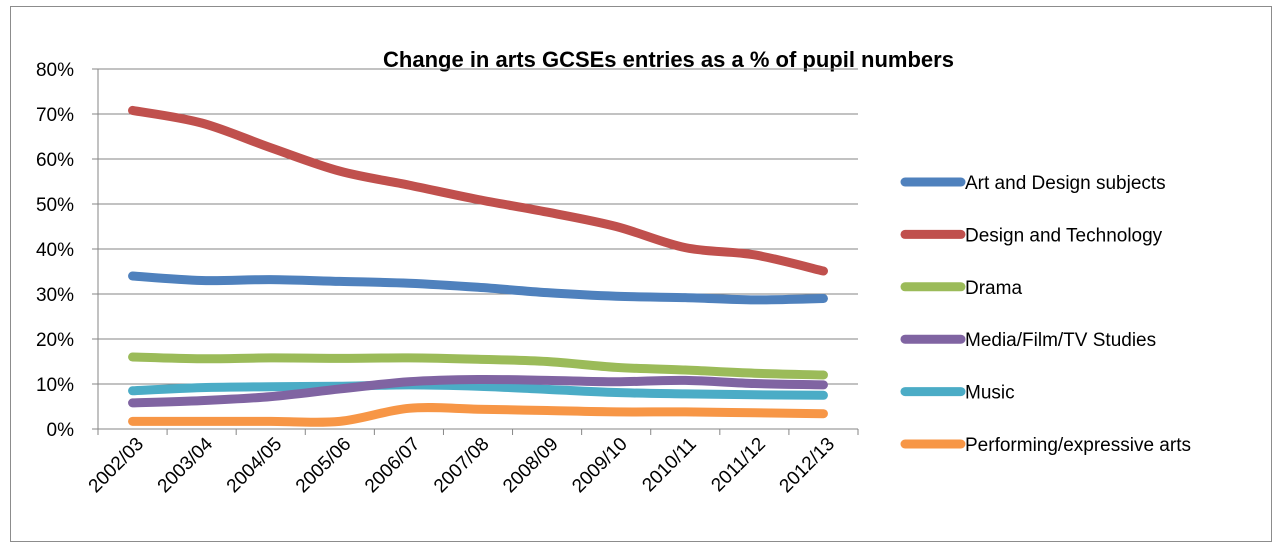  Describe the element at coordinates (55, 70) in the screenshot. I see `y-tick-label: 80%` at that location.